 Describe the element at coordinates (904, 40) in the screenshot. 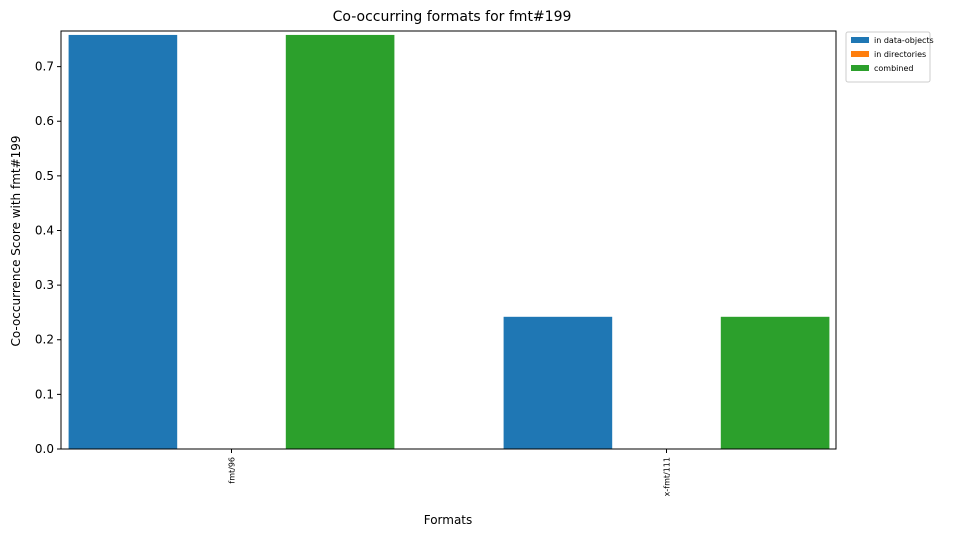

I see `legend-label: in data-objects` at that location.